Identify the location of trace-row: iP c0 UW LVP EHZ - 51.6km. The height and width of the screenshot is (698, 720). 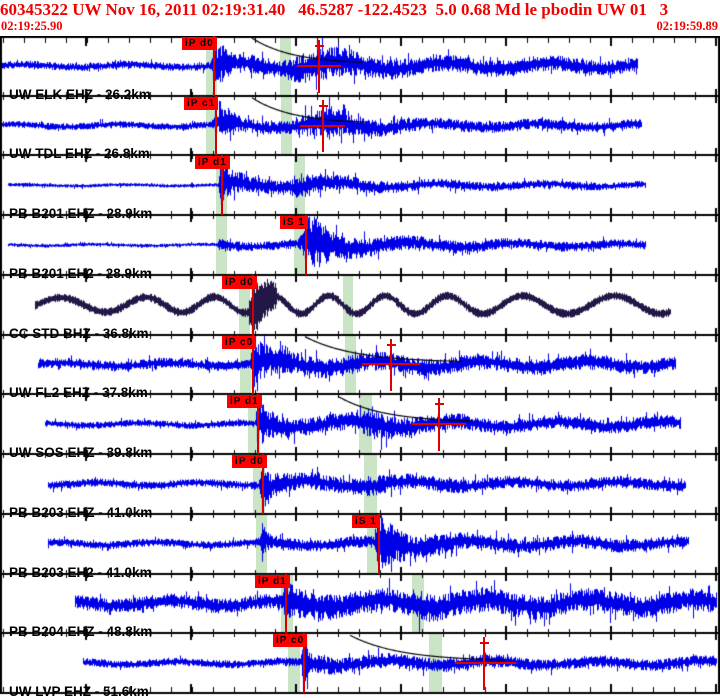
(360, 665).